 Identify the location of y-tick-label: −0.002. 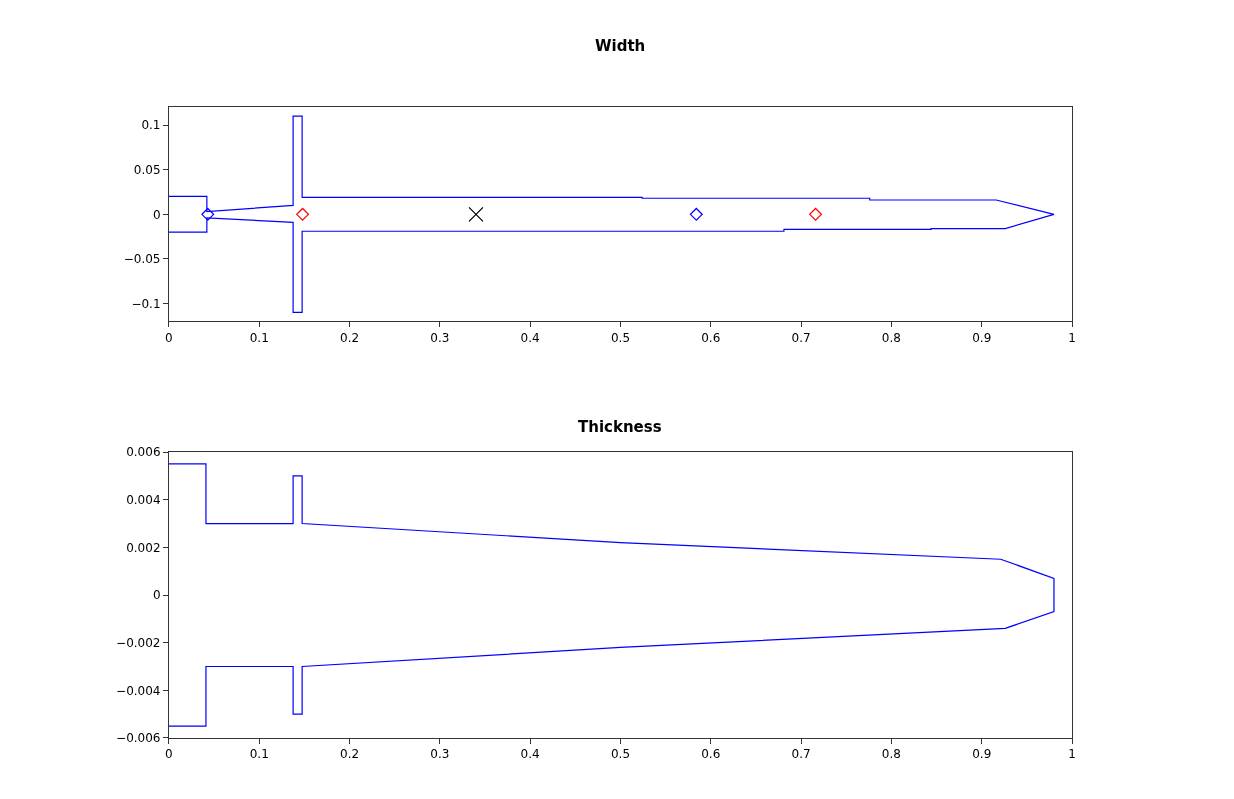
(138, 642).